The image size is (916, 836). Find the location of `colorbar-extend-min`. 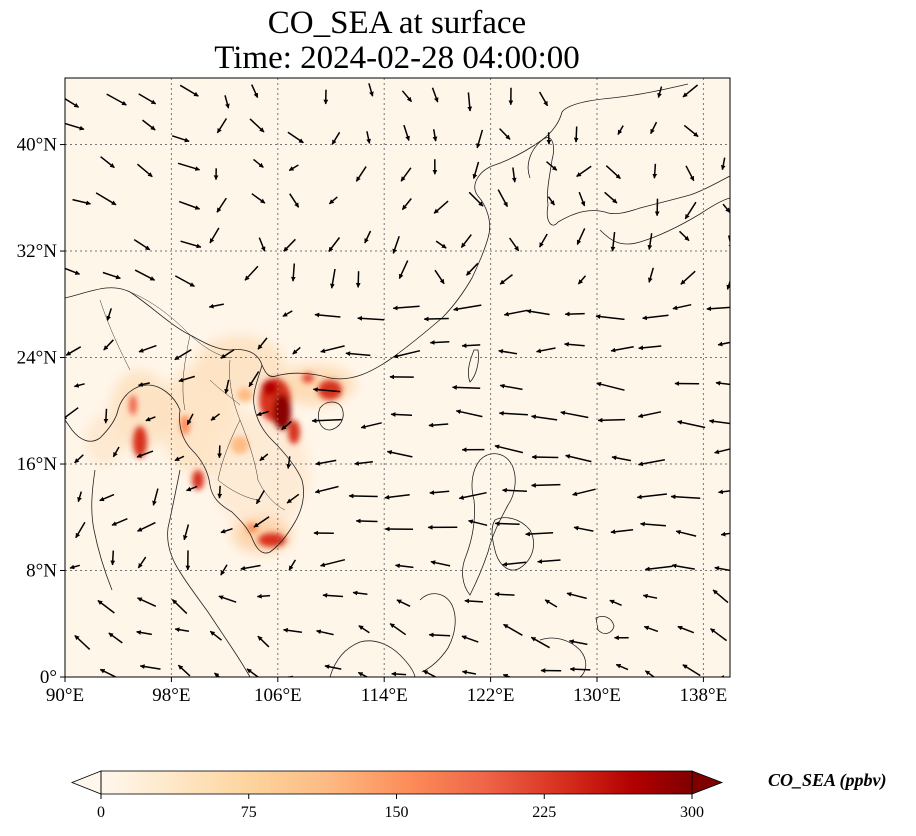

colorbar-extend-min is located at coordinates (86, 782).